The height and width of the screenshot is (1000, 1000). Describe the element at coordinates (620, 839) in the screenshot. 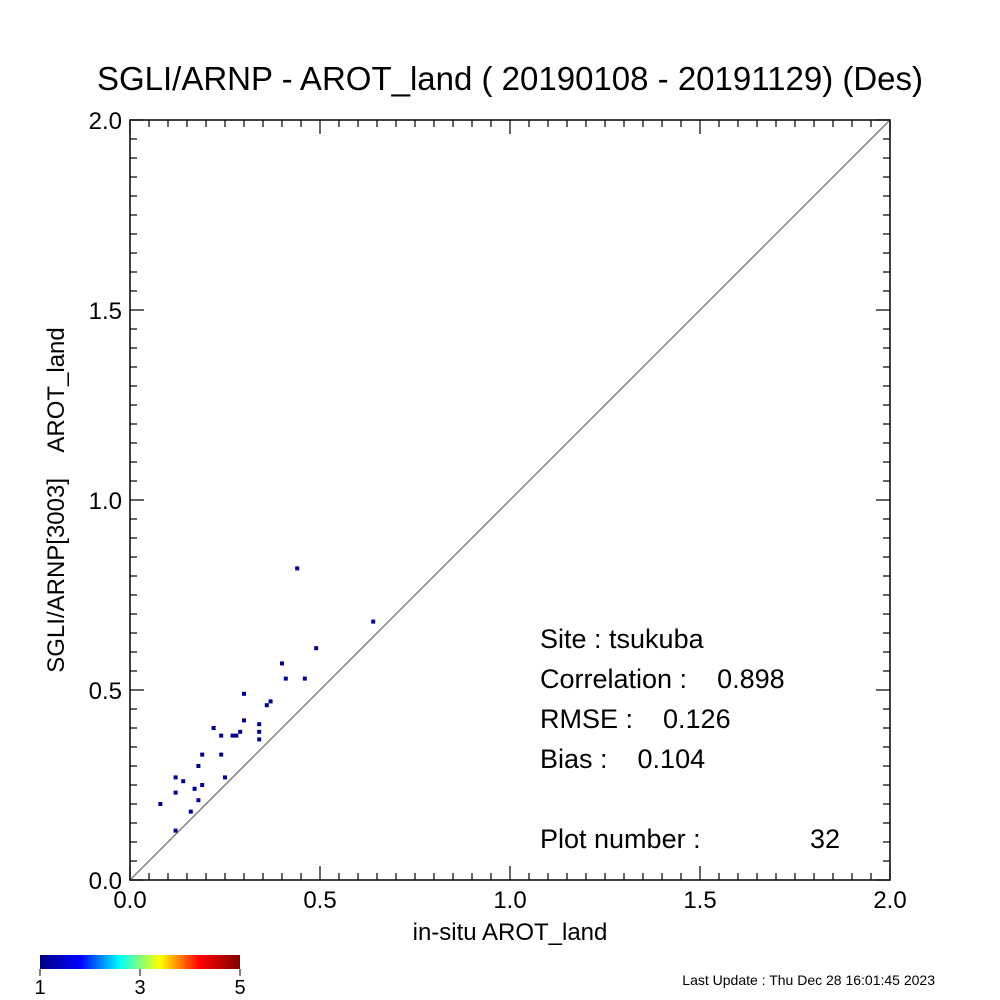

I see `stat-plot-number-label: Plot number :` at that location.